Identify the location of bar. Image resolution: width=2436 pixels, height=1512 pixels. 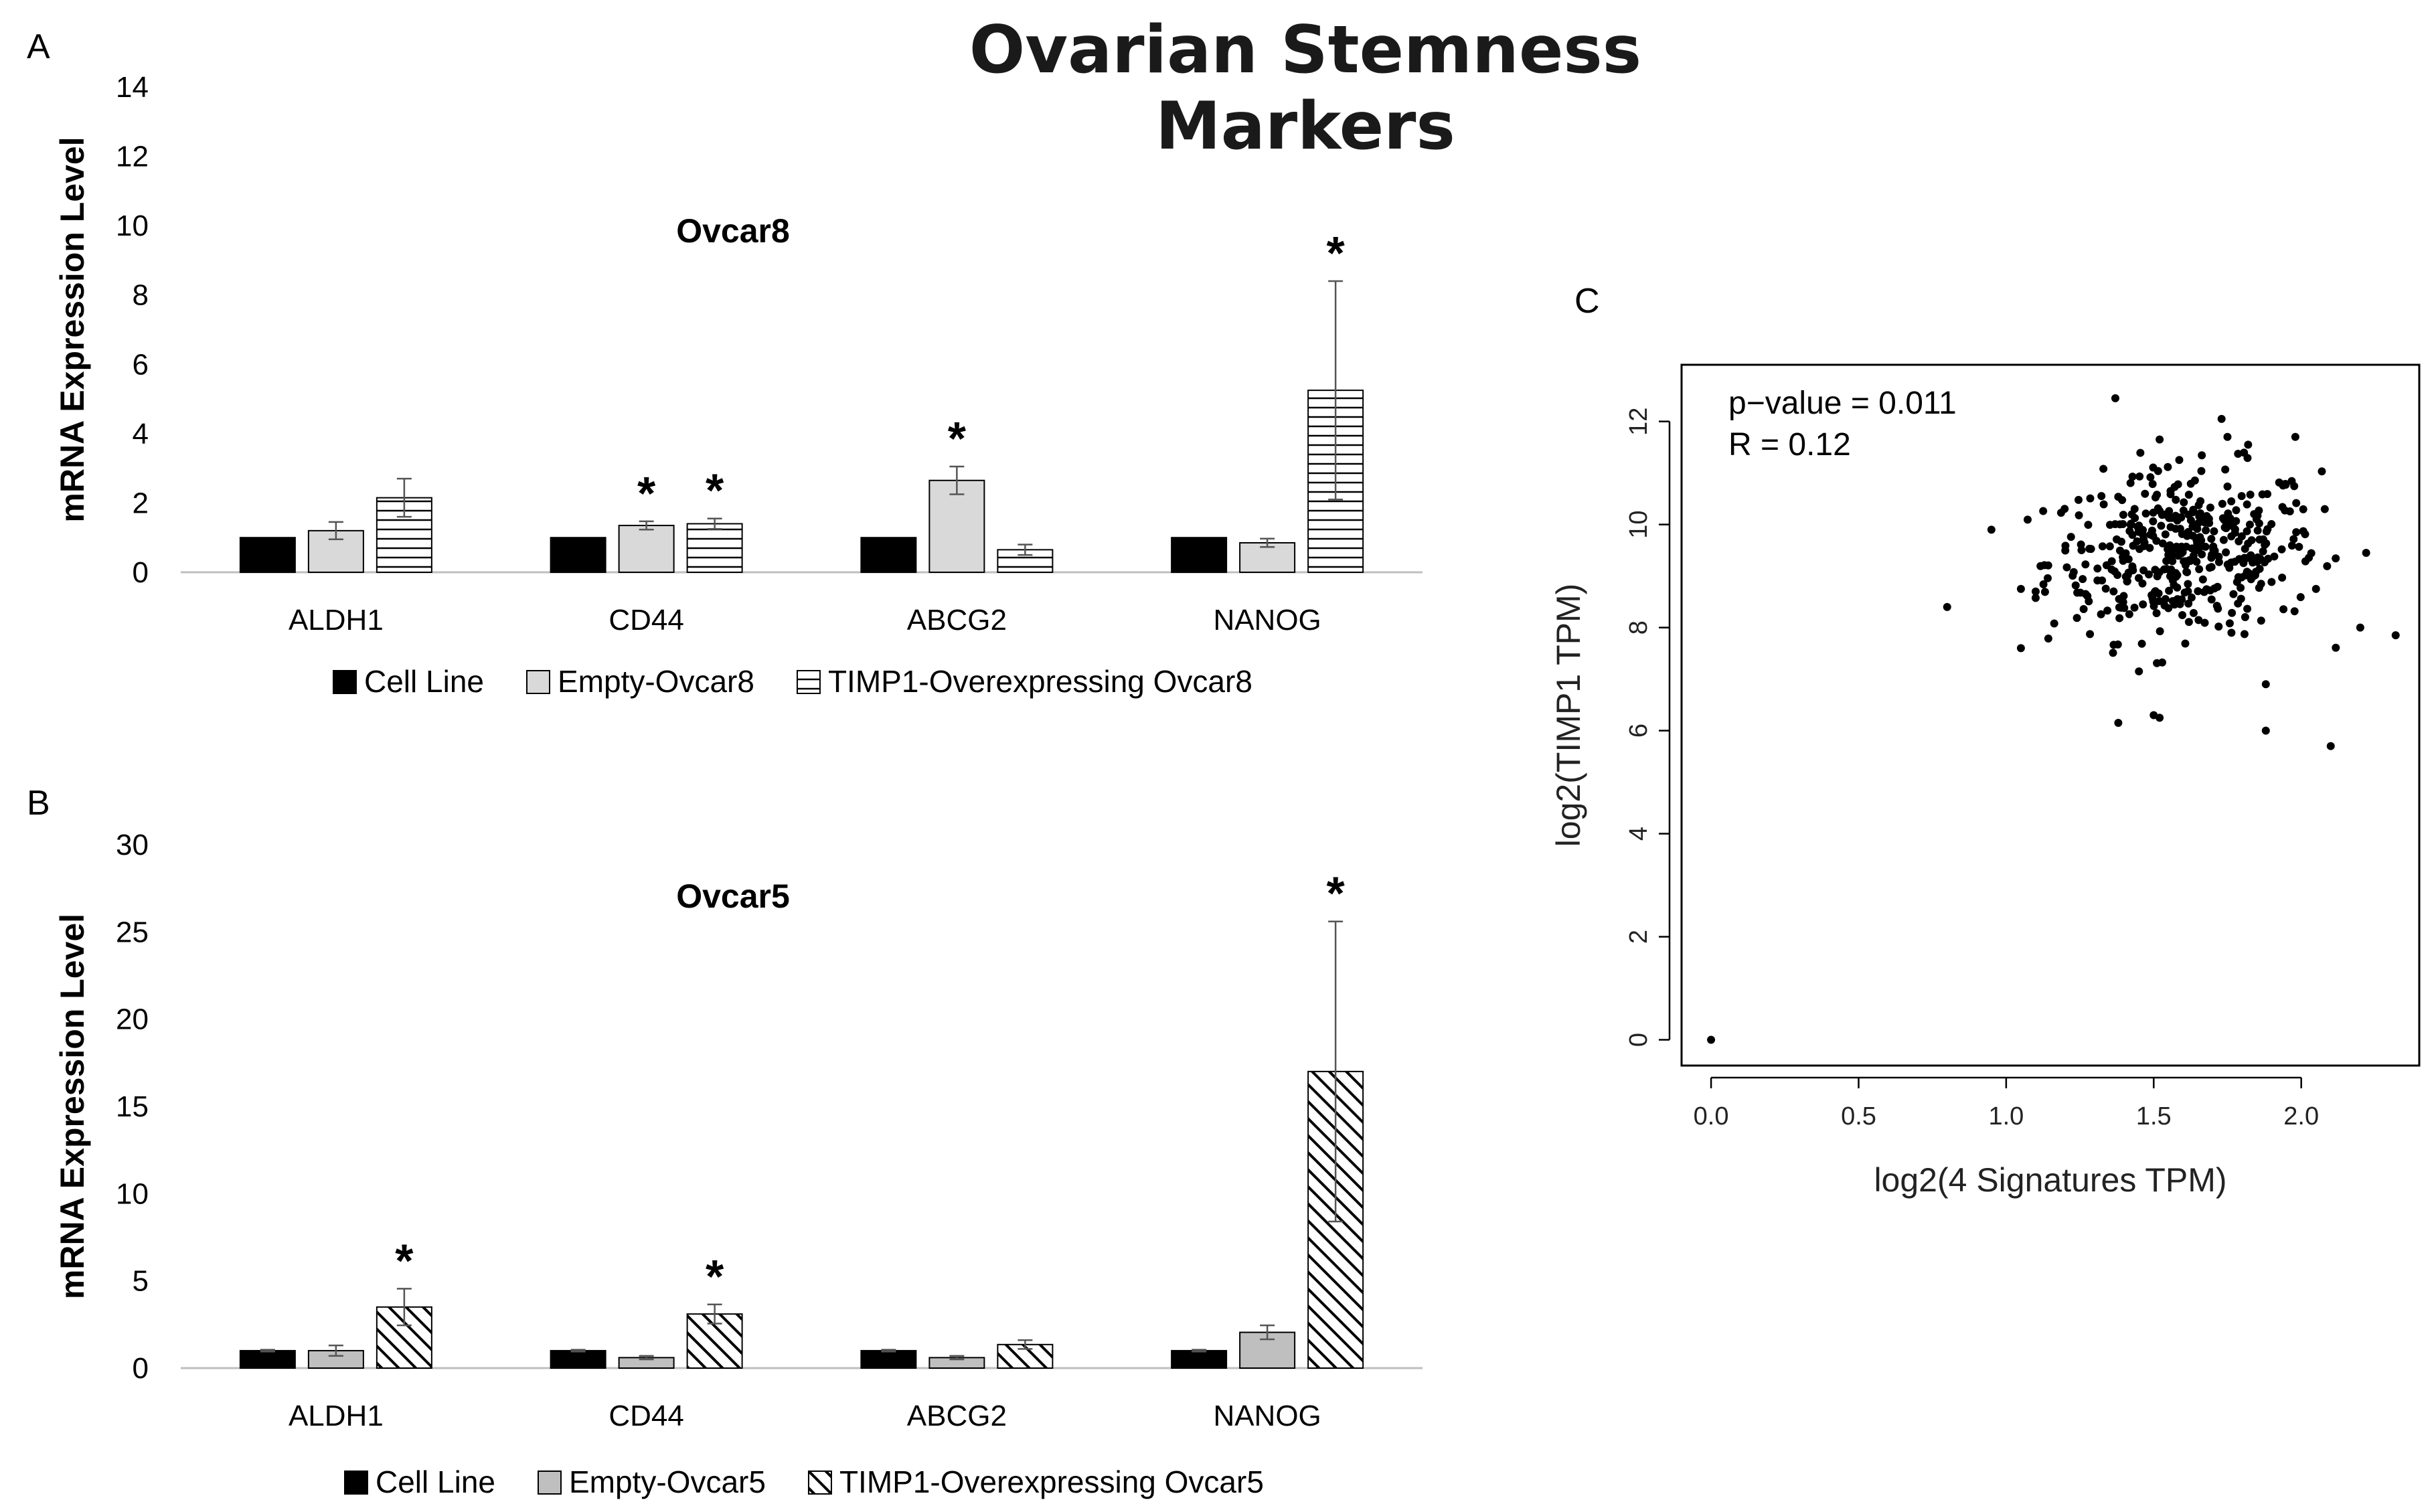
(1200, 1359).